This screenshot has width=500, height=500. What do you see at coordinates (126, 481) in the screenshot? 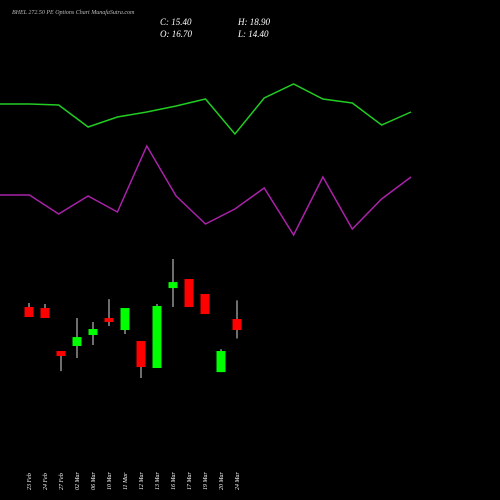
I see `x-tick-label: 11 Mar` at bounding box center [126, 481].